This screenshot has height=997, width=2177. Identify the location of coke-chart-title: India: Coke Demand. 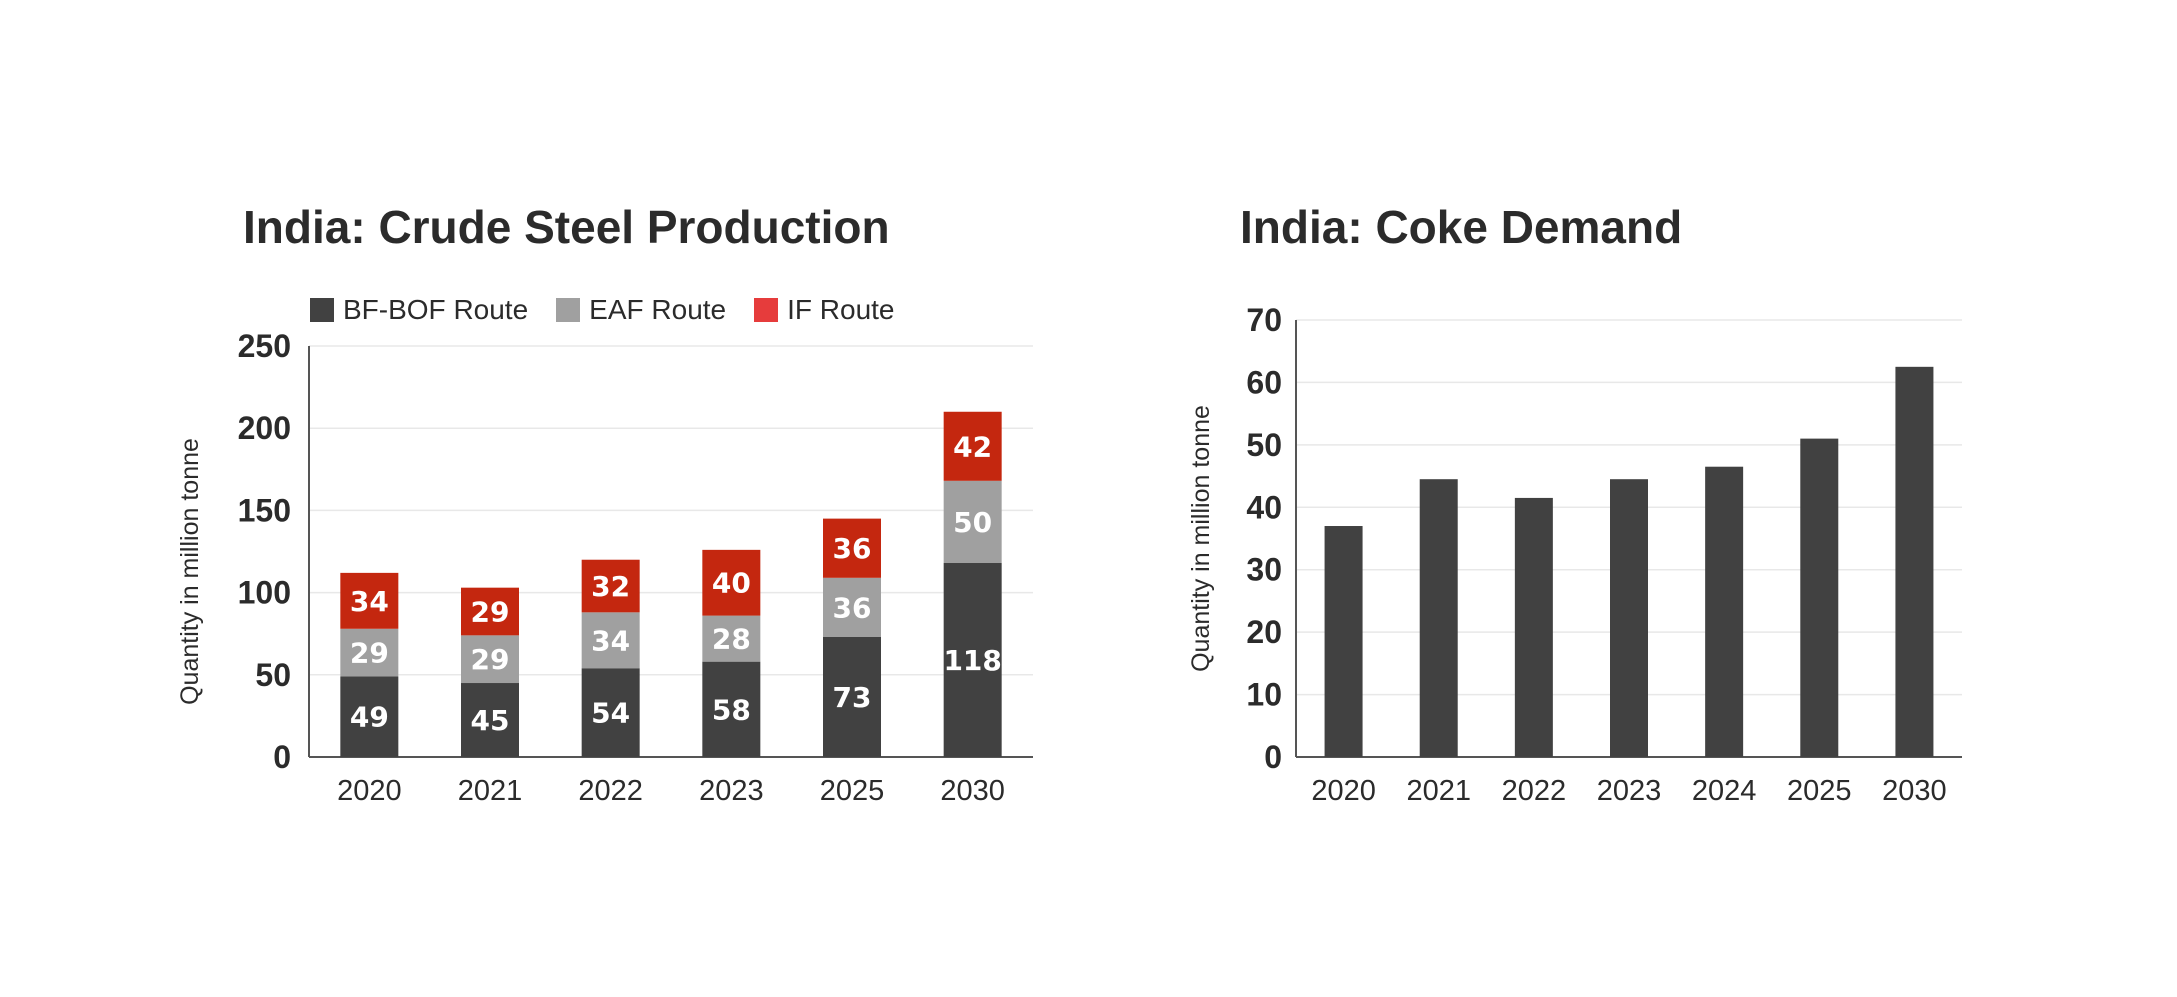
(1461, 227).